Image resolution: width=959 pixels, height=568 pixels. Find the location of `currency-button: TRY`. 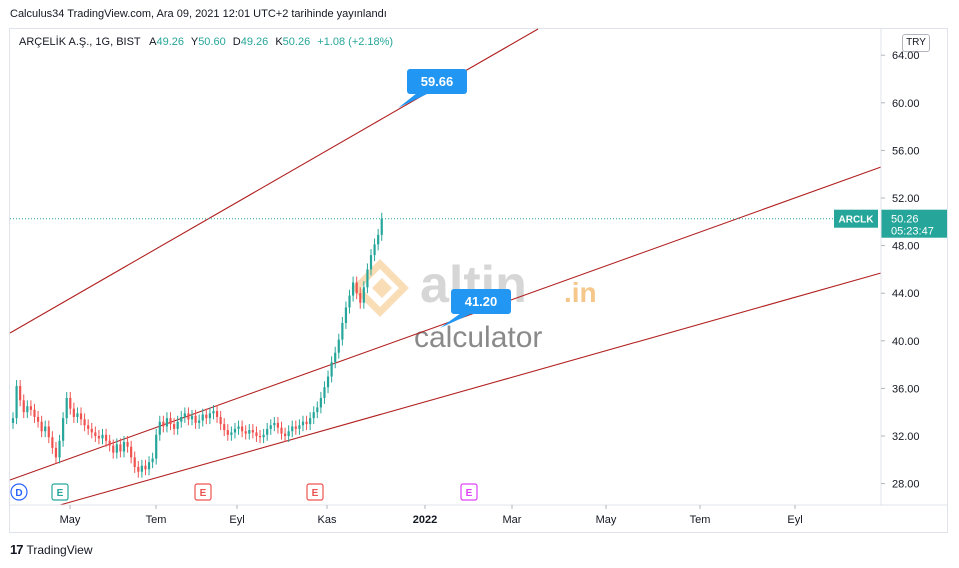

currency-button: TRY is located at coordinates (916, 43).